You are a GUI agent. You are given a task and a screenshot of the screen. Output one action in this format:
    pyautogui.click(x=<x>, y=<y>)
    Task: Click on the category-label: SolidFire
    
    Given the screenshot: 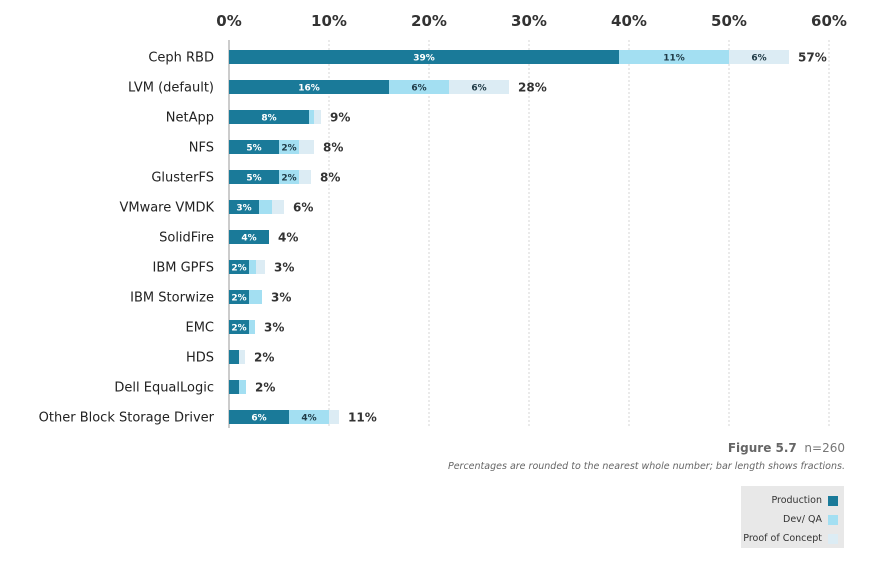 What is the action you would take?
    pyautogui.click(x=186, y=238)
    